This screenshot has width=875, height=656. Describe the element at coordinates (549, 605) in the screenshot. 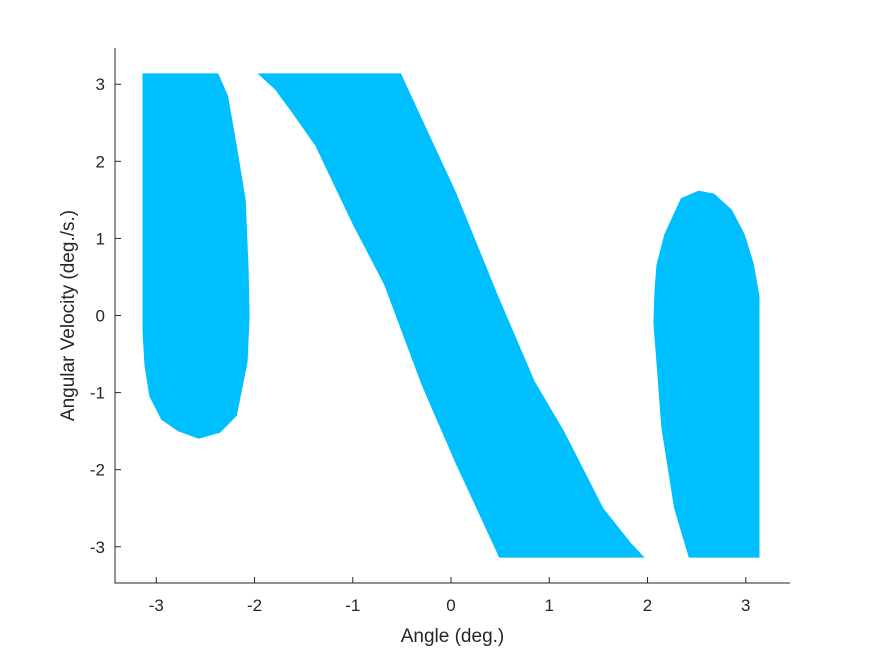

I see `x-tick-label: 1` at that location.